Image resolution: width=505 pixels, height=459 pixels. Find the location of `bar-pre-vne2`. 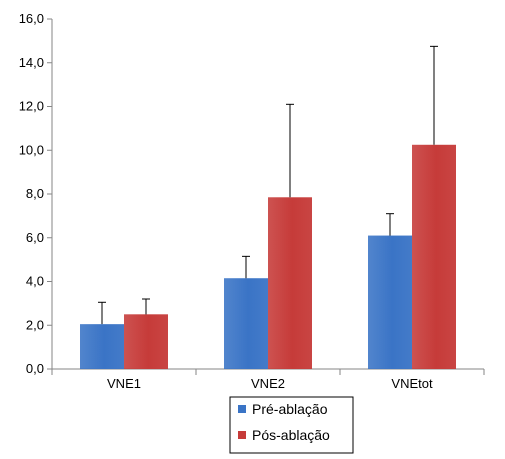

bar-pre-vne2 is located at coordinates (246, 323).